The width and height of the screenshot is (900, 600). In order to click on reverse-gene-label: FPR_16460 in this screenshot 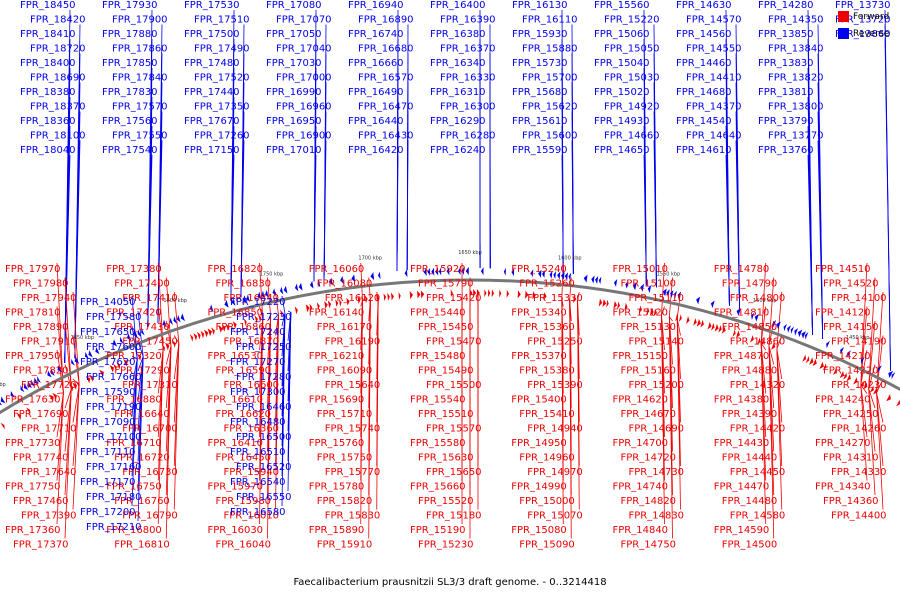, I will do `click(264, 407)`.